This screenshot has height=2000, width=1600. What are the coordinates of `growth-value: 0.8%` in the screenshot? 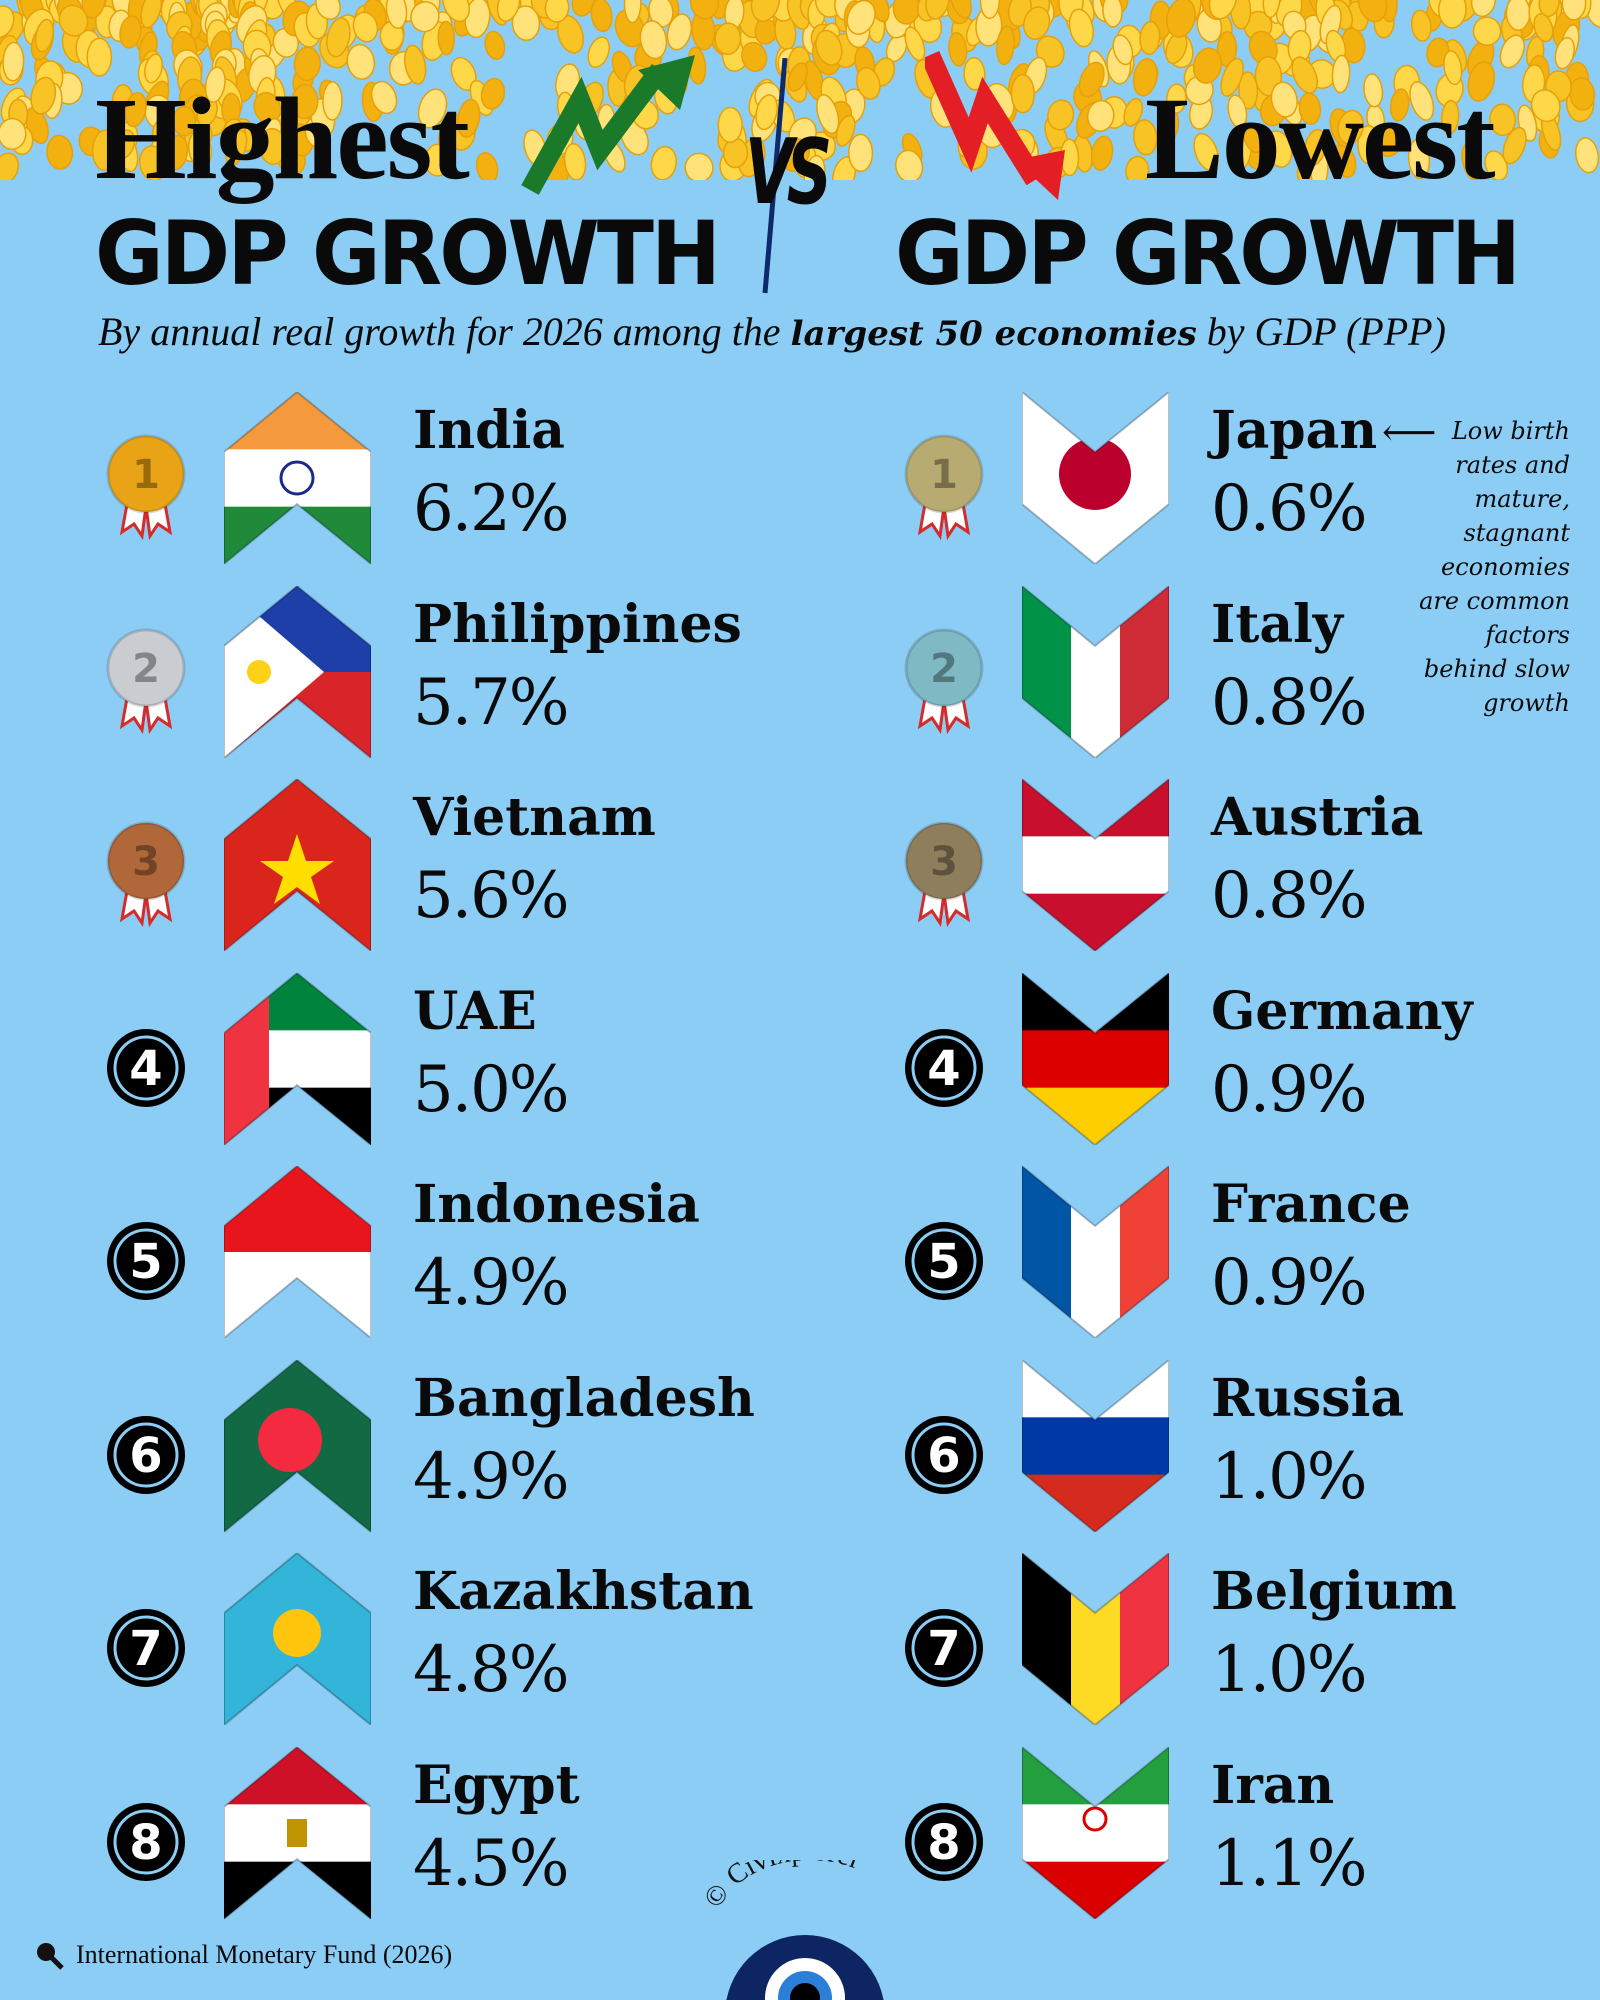 It's located at (1289, 702).